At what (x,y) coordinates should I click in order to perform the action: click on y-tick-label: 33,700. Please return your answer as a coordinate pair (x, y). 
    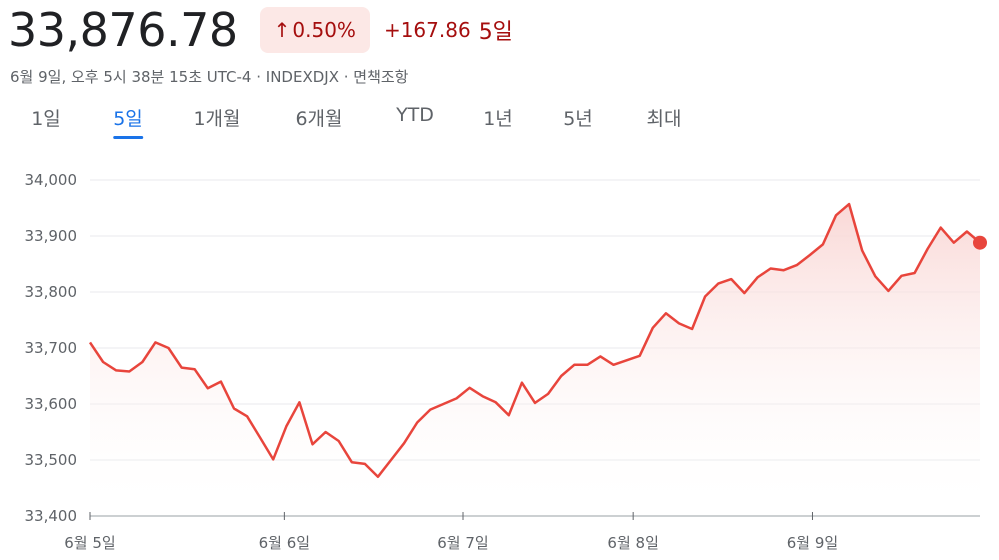
    Looking at the image, I should click on (51, 348).